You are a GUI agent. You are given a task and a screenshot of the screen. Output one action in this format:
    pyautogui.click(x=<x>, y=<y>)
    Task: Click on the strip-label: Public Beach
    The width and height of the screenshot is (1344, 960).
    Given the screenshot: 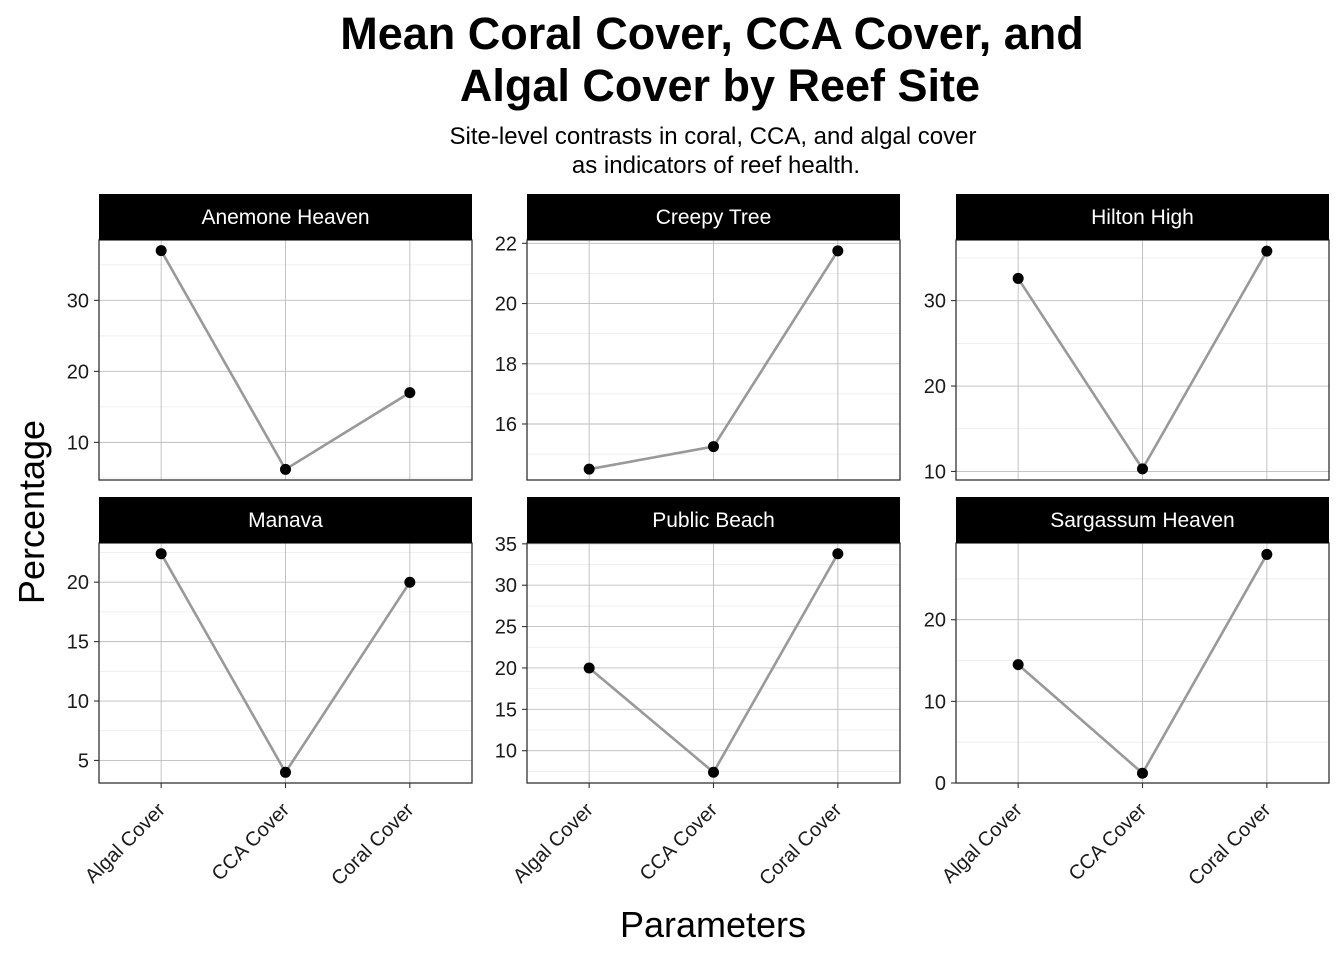 What is the action you would take?
    pyautogui.click(x=713, y=520)
    